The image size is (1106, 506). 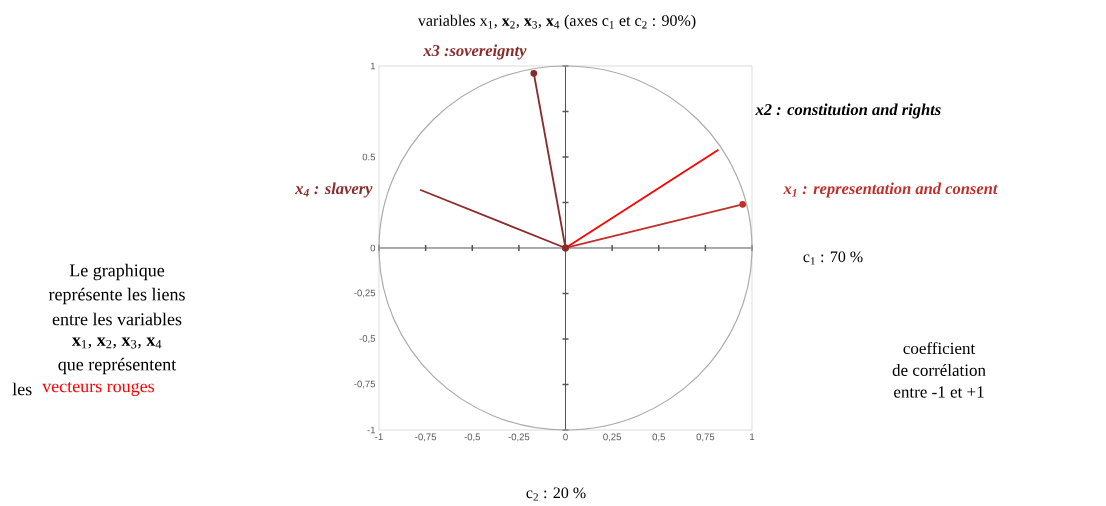 I want to click on text: représente les liens, so click(x=116, y=296).